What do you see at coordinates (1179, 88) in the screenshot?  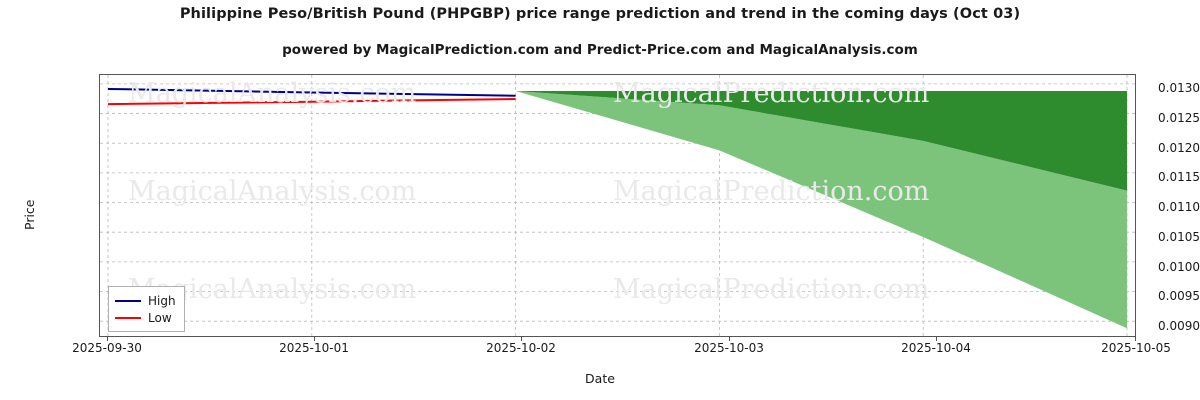 I see `y-tick-label-8: 0.0130` at bounding box center [1179, 88].